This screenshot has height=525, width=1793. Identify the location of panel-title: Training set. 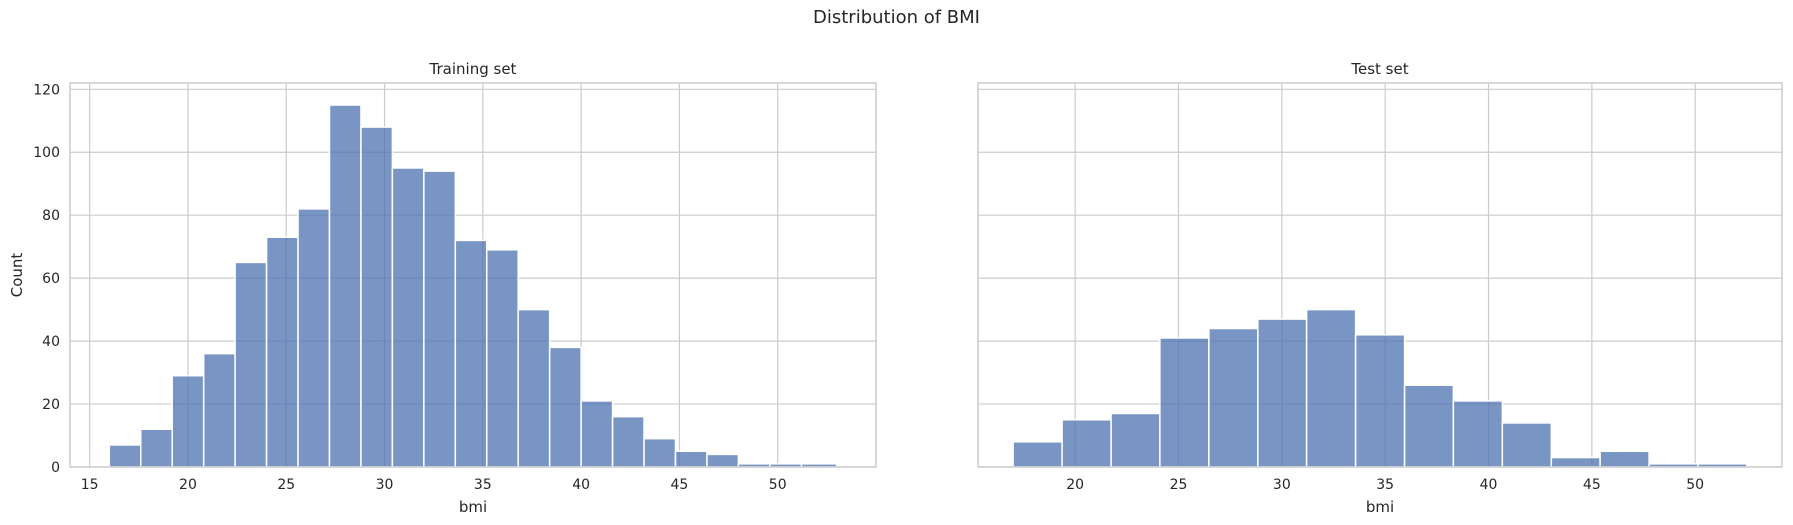
(473, 69).